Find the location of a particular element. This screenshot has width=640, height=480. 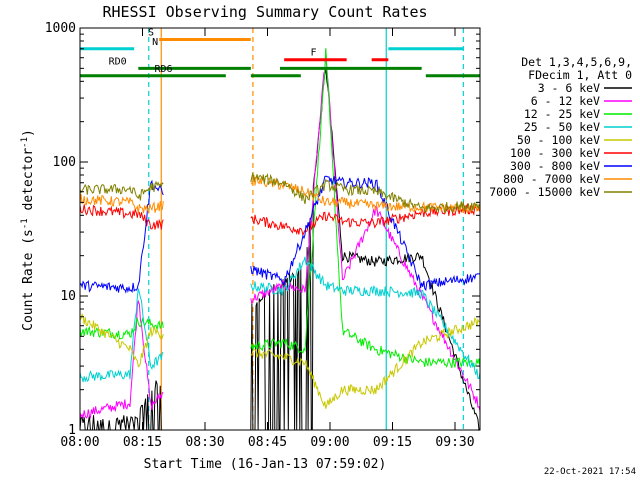

legend-header-line: Det 1,3,4,5,6,9, is located at coordinates (576, 62).